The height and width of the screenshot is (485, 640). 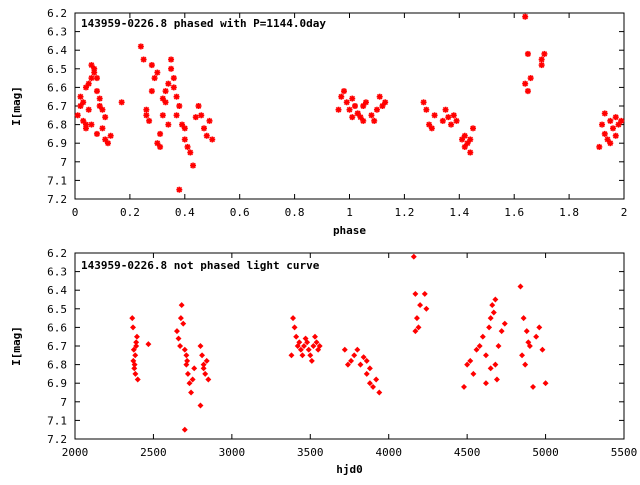 I want to click on xtick-label: 0.2, so click(x=130, y=212).